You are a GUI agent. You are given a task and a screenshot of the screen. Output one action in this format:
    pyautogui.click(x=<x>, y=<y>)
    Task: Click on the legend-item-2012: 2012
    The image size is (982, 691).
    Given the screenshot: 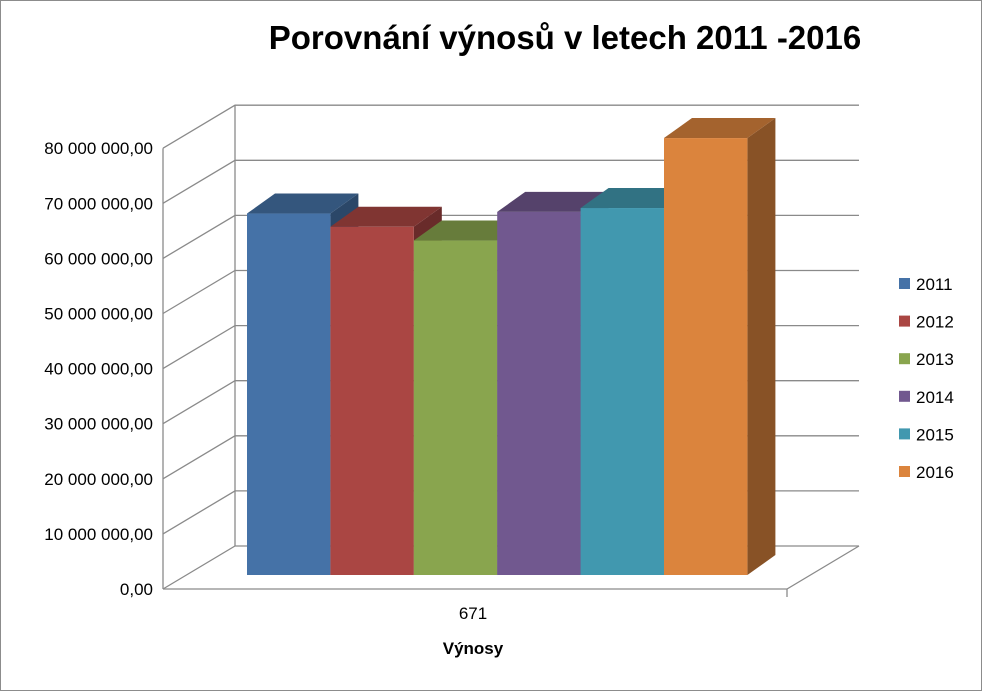 What is the action you would take?
    pyautogui.click(x=926, y=322)
    